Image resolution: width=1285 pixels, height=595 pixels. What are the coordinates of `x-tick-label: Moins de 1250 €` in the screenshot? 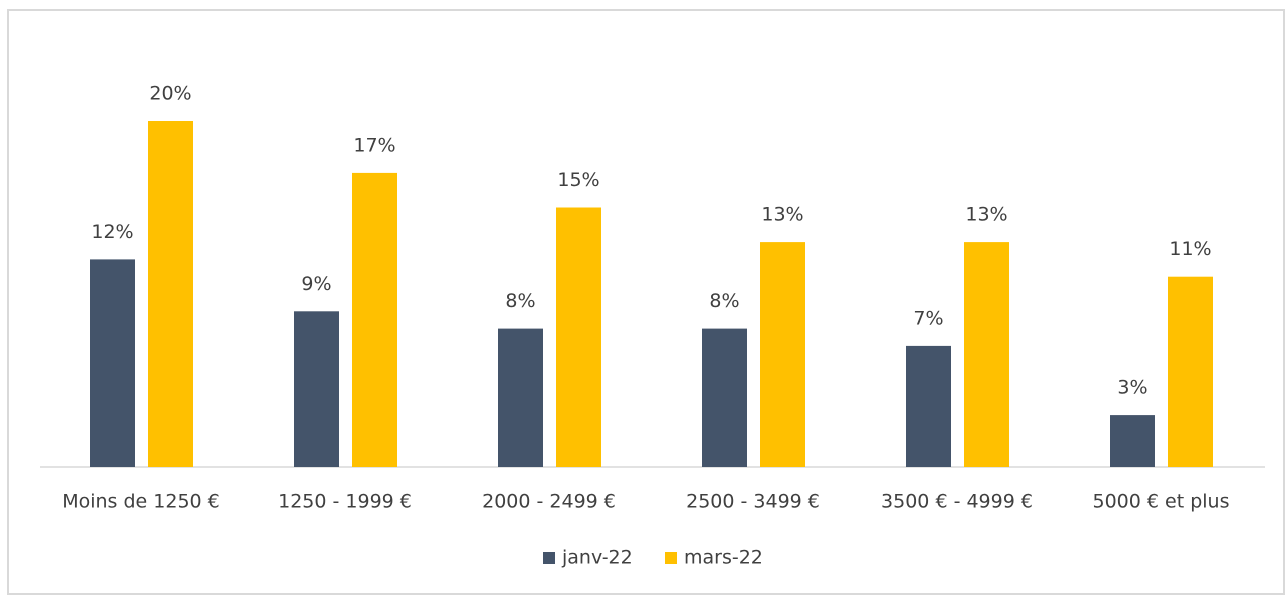 It's located at (141, 502).